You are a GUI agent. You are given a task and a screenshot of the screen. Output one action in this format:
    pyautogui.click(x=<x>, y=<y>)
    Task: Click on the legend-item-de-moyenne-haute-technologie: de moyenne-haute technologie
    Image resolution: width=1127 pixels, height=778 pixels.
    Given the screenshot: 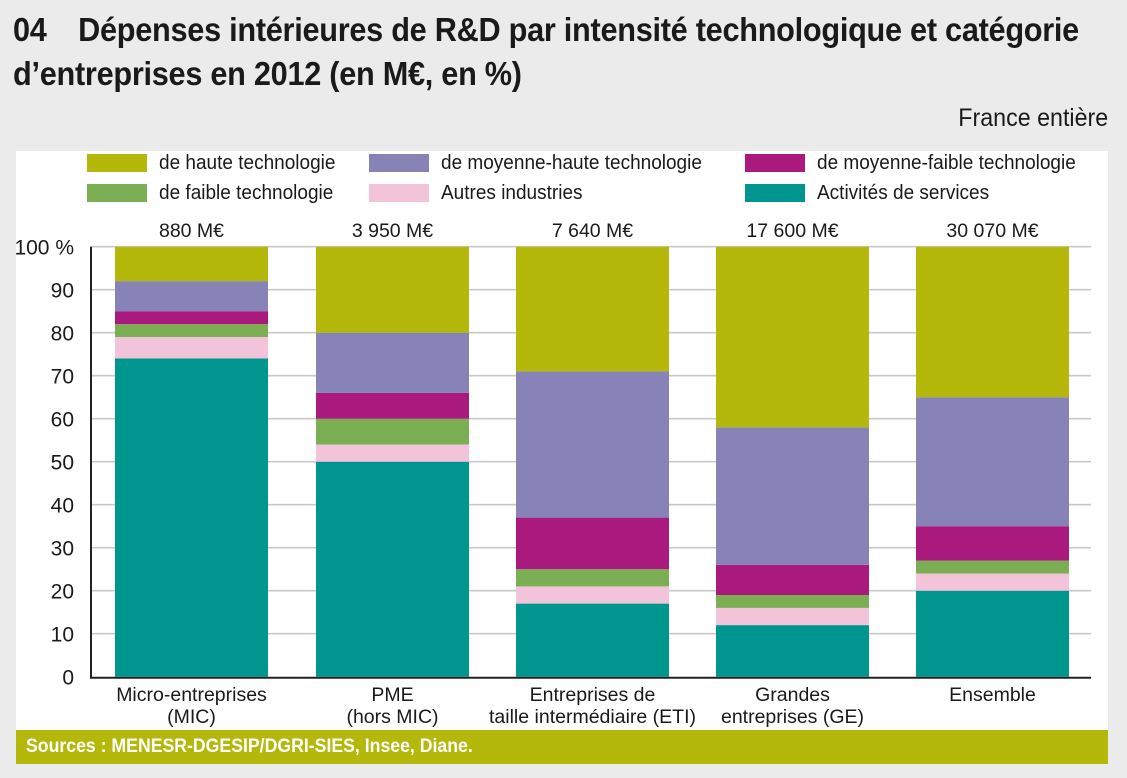 What is the action you would take?
    pyautogui.click(x=542, y=163)
    